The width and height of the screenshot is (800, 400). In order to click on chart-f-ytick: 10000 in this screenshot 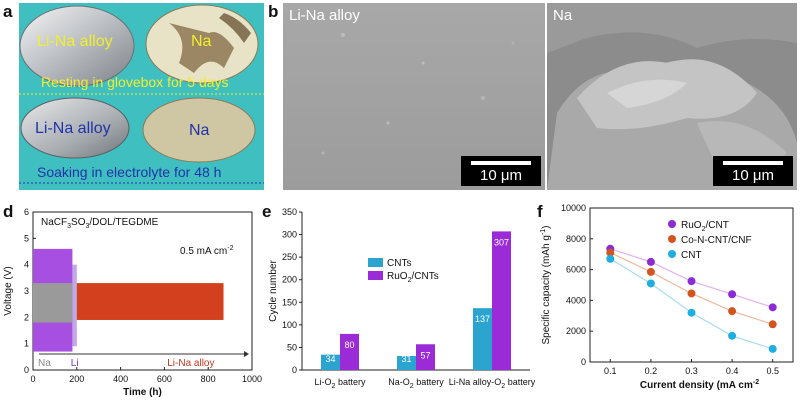, I will do `click(573, 208)`.